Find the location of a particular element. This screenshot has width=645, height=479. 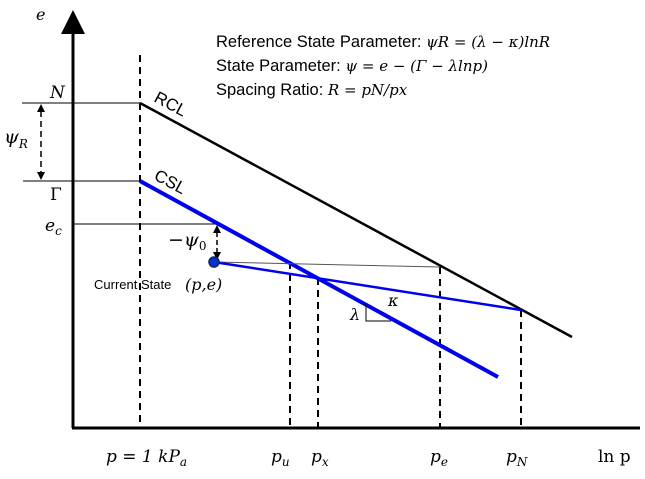

gamma-label: Γ is located at coordinates (56, 195).